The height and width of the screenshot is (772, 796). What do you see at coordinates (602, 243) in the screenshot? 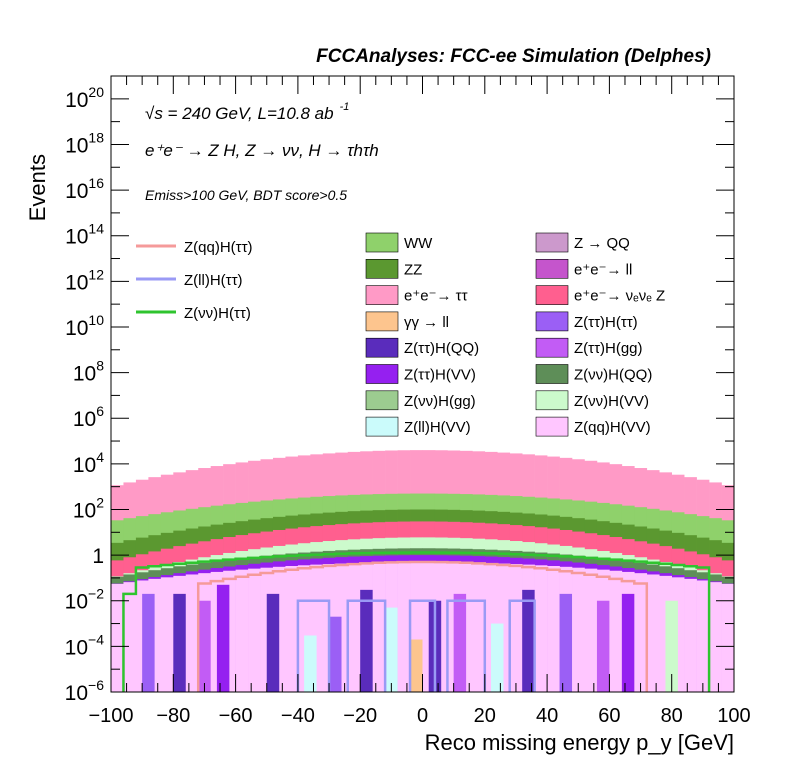
I see `legend-fill-label: Z → QQ` at bounding box center [602, 243].